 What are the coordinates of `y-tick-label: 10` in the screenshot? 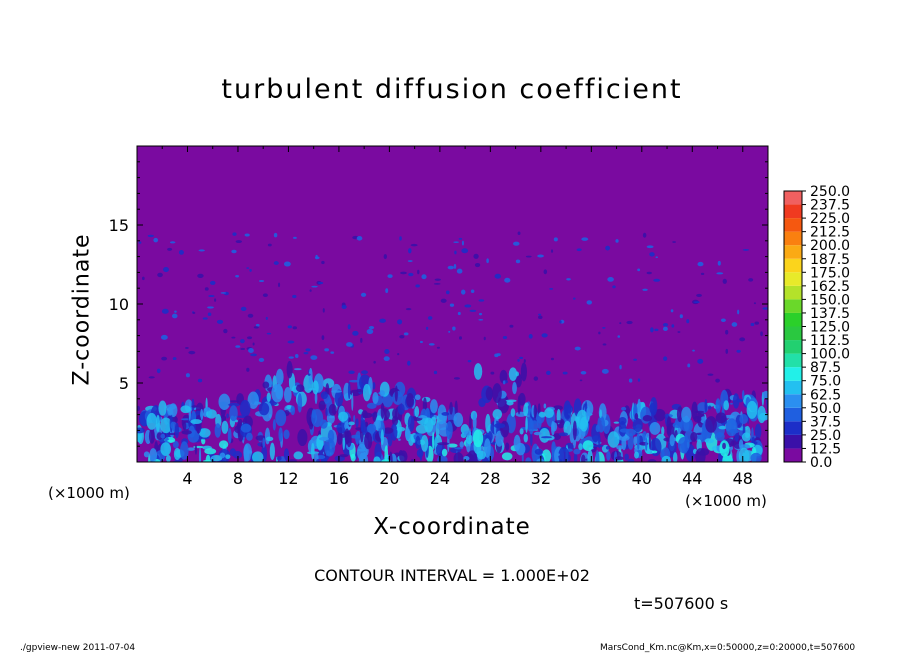 It's located at (119, 304).